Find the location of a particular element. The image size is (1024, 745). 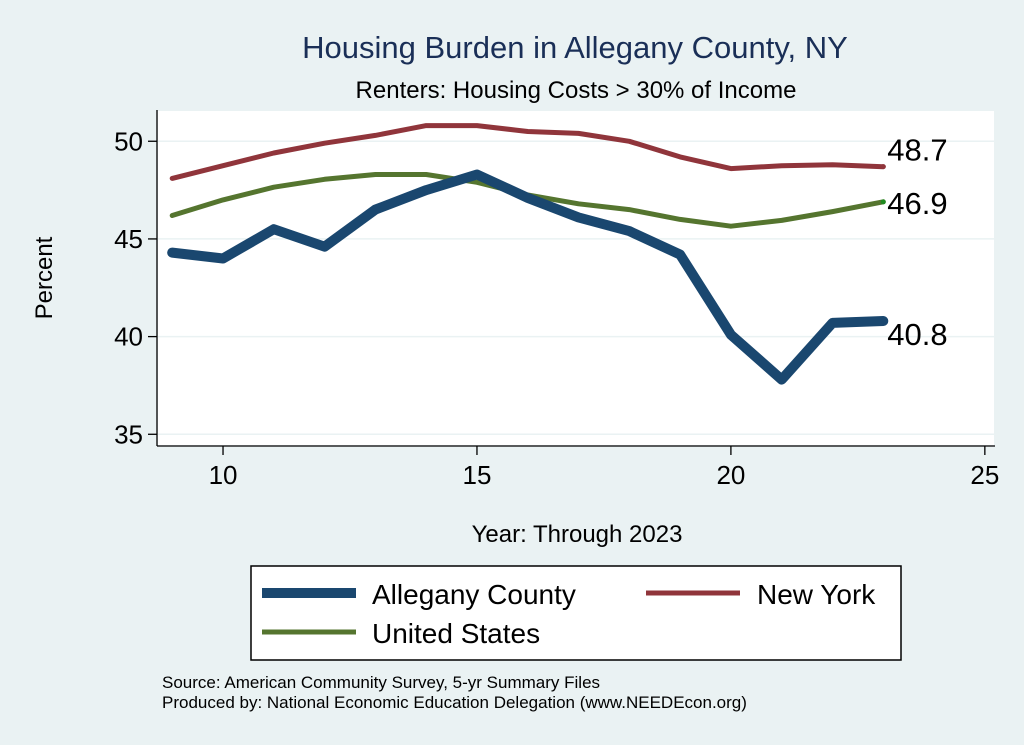

end-label-united-states: 46.9 is located at coordinates (917, 203).